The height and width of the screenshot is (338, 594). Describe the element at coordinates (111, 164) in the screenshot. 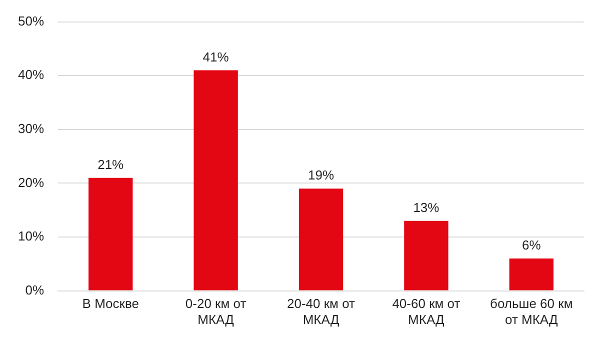

I see `data-label: 21%` at that location.